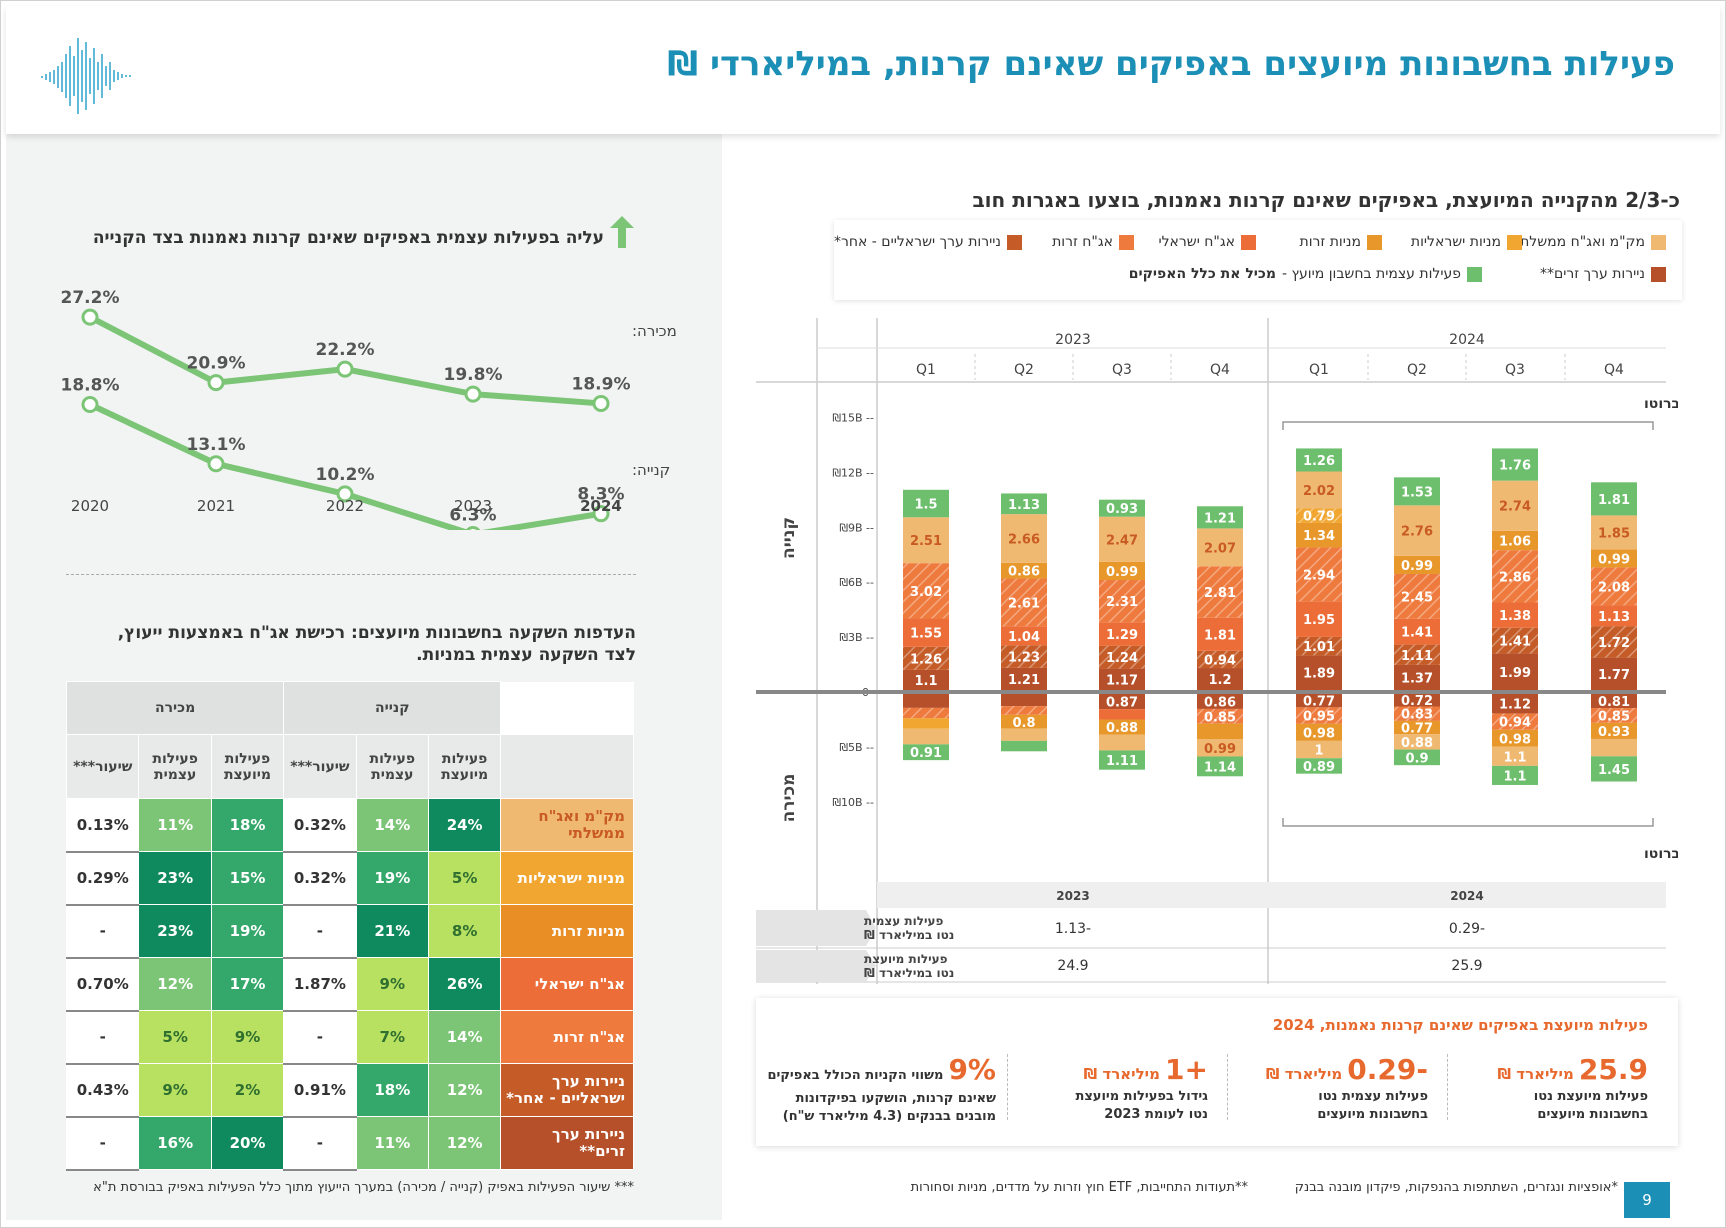  Describe the element at coordinates (1122, 572) in the screenshot. I see `bar-value-label: 0.99` at that location.